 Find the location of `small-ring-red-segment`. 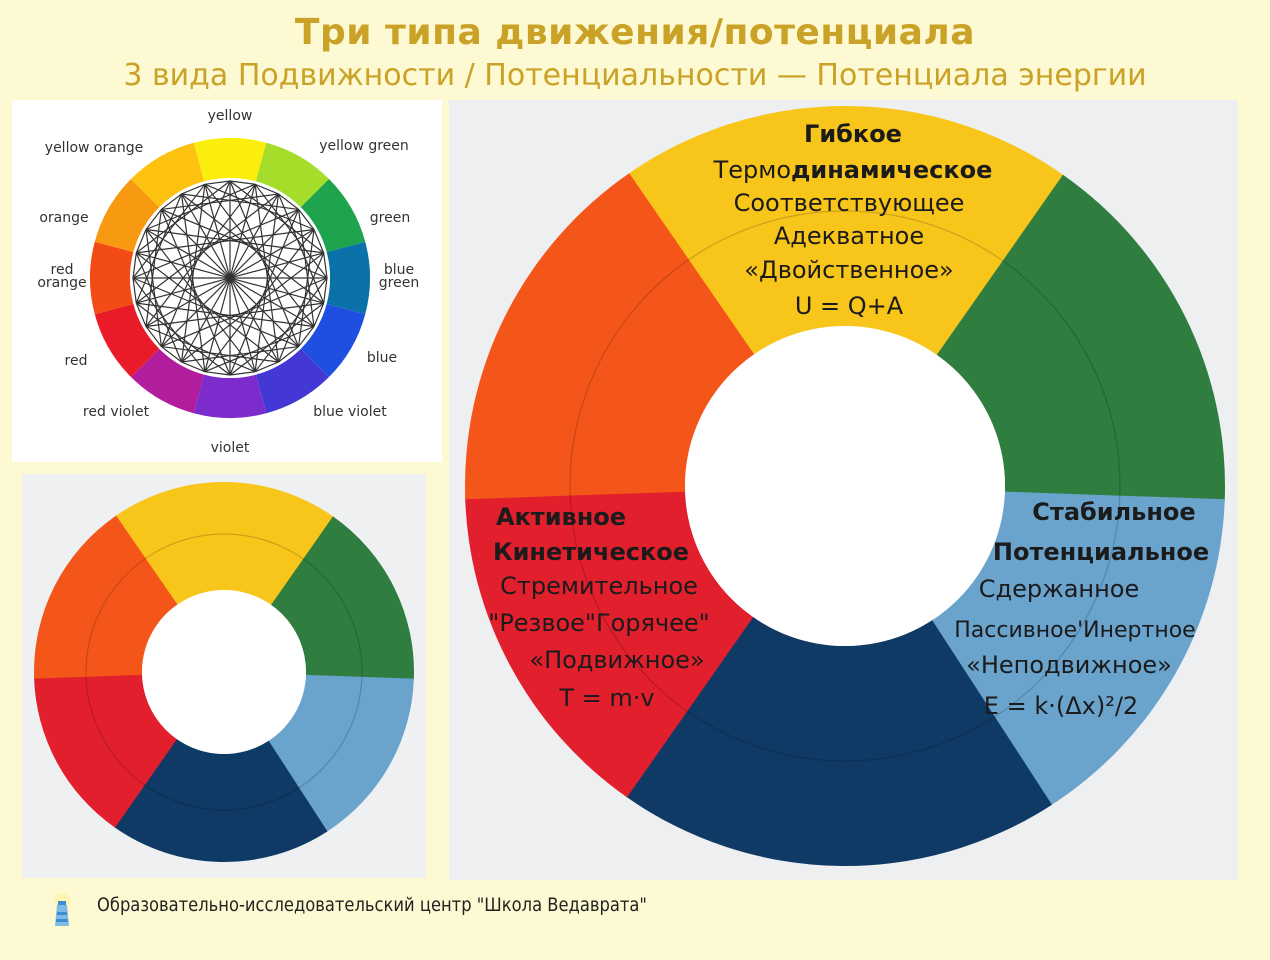

small-ring-red-segment is located at coordinates (105, 751).